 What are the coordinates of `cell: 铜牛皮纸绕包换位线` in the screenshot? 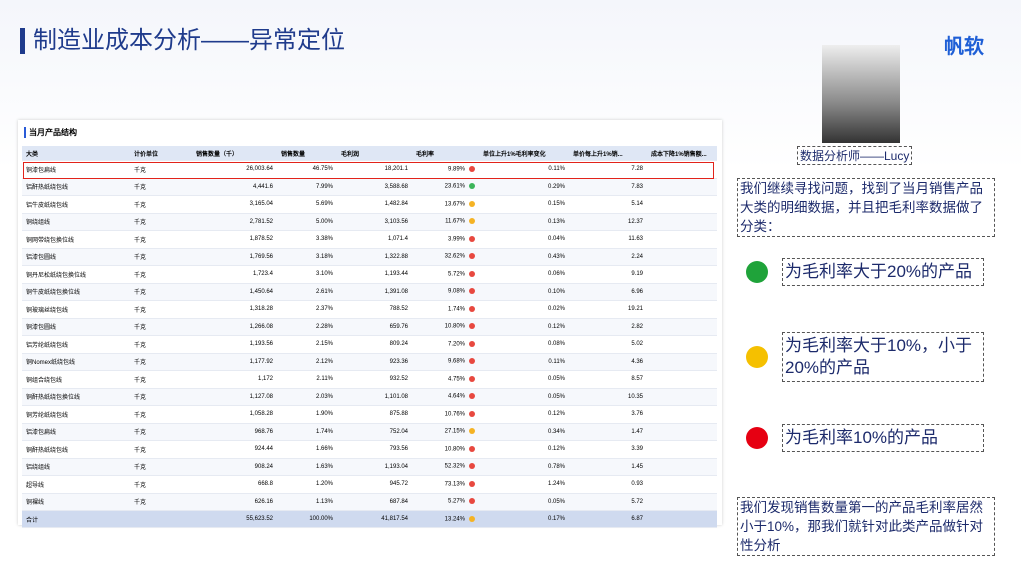 It's located at (76, 292).